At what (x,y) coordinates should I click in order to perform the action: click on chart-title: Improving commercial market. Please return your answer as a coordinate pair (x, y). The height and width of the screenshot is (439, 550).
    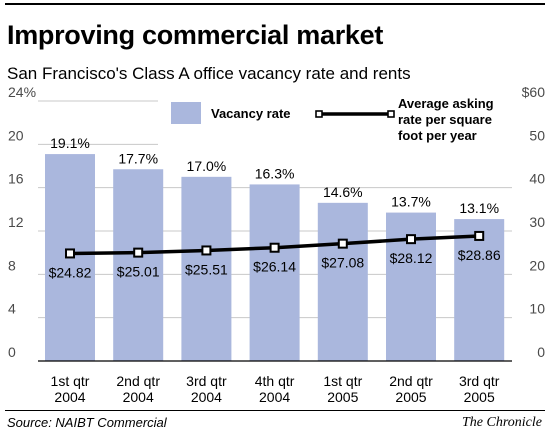
    Looking at the image, I should click on (195, 35).